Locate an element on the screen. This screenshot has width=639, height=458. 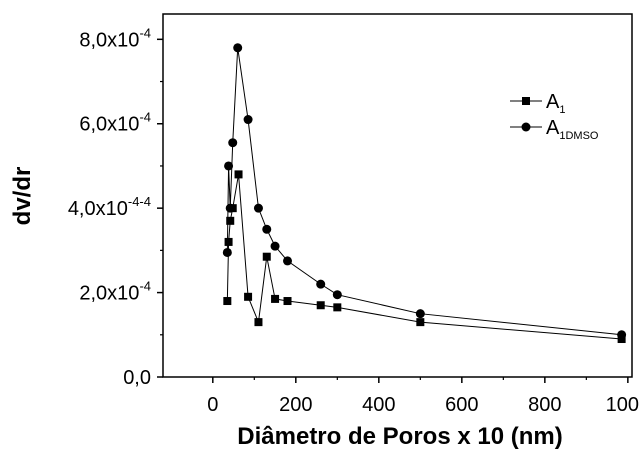
x-tick-label: 400 is located at coordinates (378, 405).